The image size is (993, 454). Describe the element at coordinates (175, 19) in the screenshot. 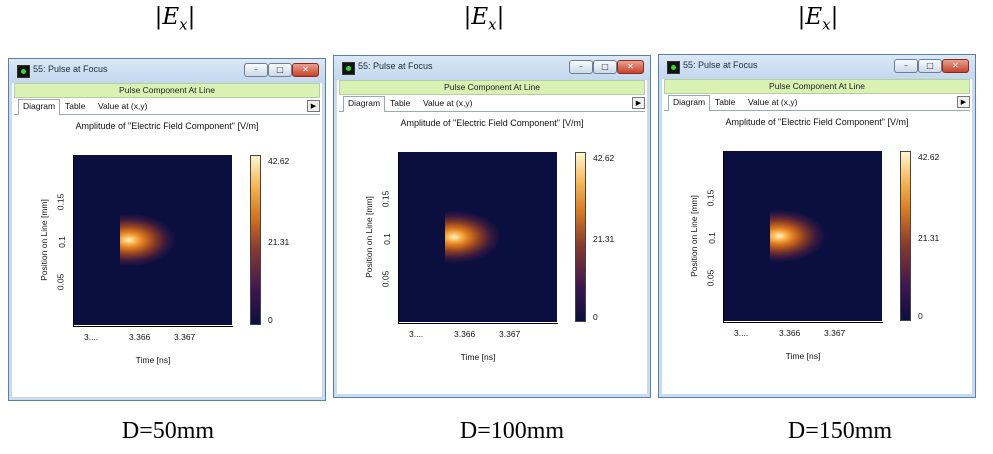

I see `equation-label-1: |Ex|` at that location.